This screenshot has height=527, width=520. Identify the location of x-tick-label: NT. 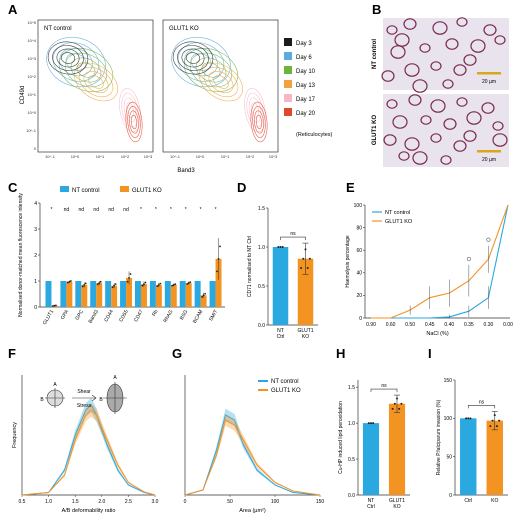
(371, 501).